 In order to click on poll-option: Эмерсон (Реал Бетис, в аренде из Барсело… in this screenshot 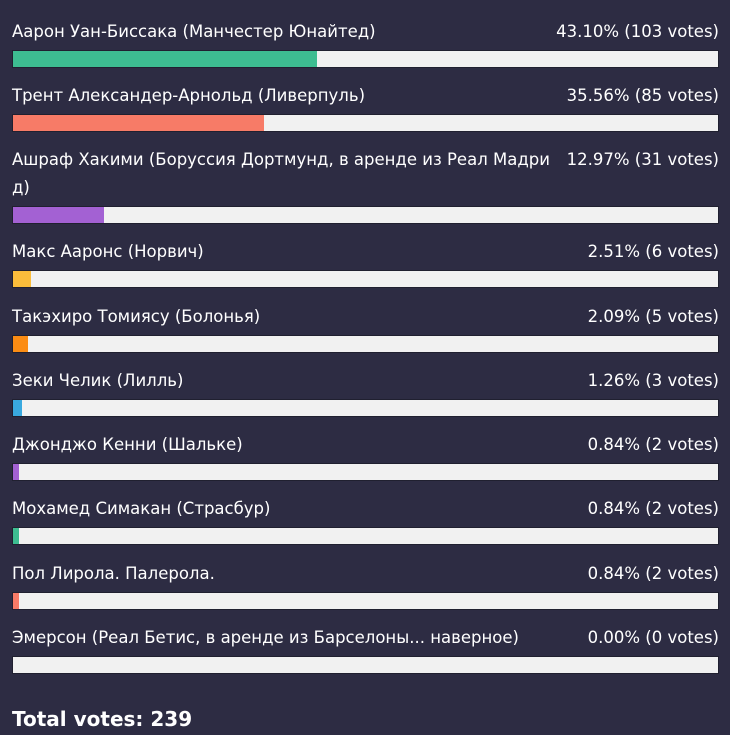, I will do `click(365, 649)`.